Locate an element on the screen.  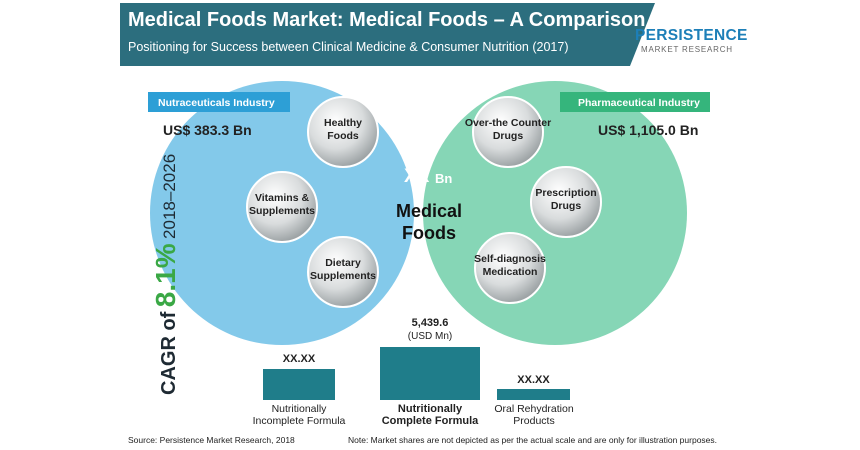
title-banner is located at coordinates (387, 34).